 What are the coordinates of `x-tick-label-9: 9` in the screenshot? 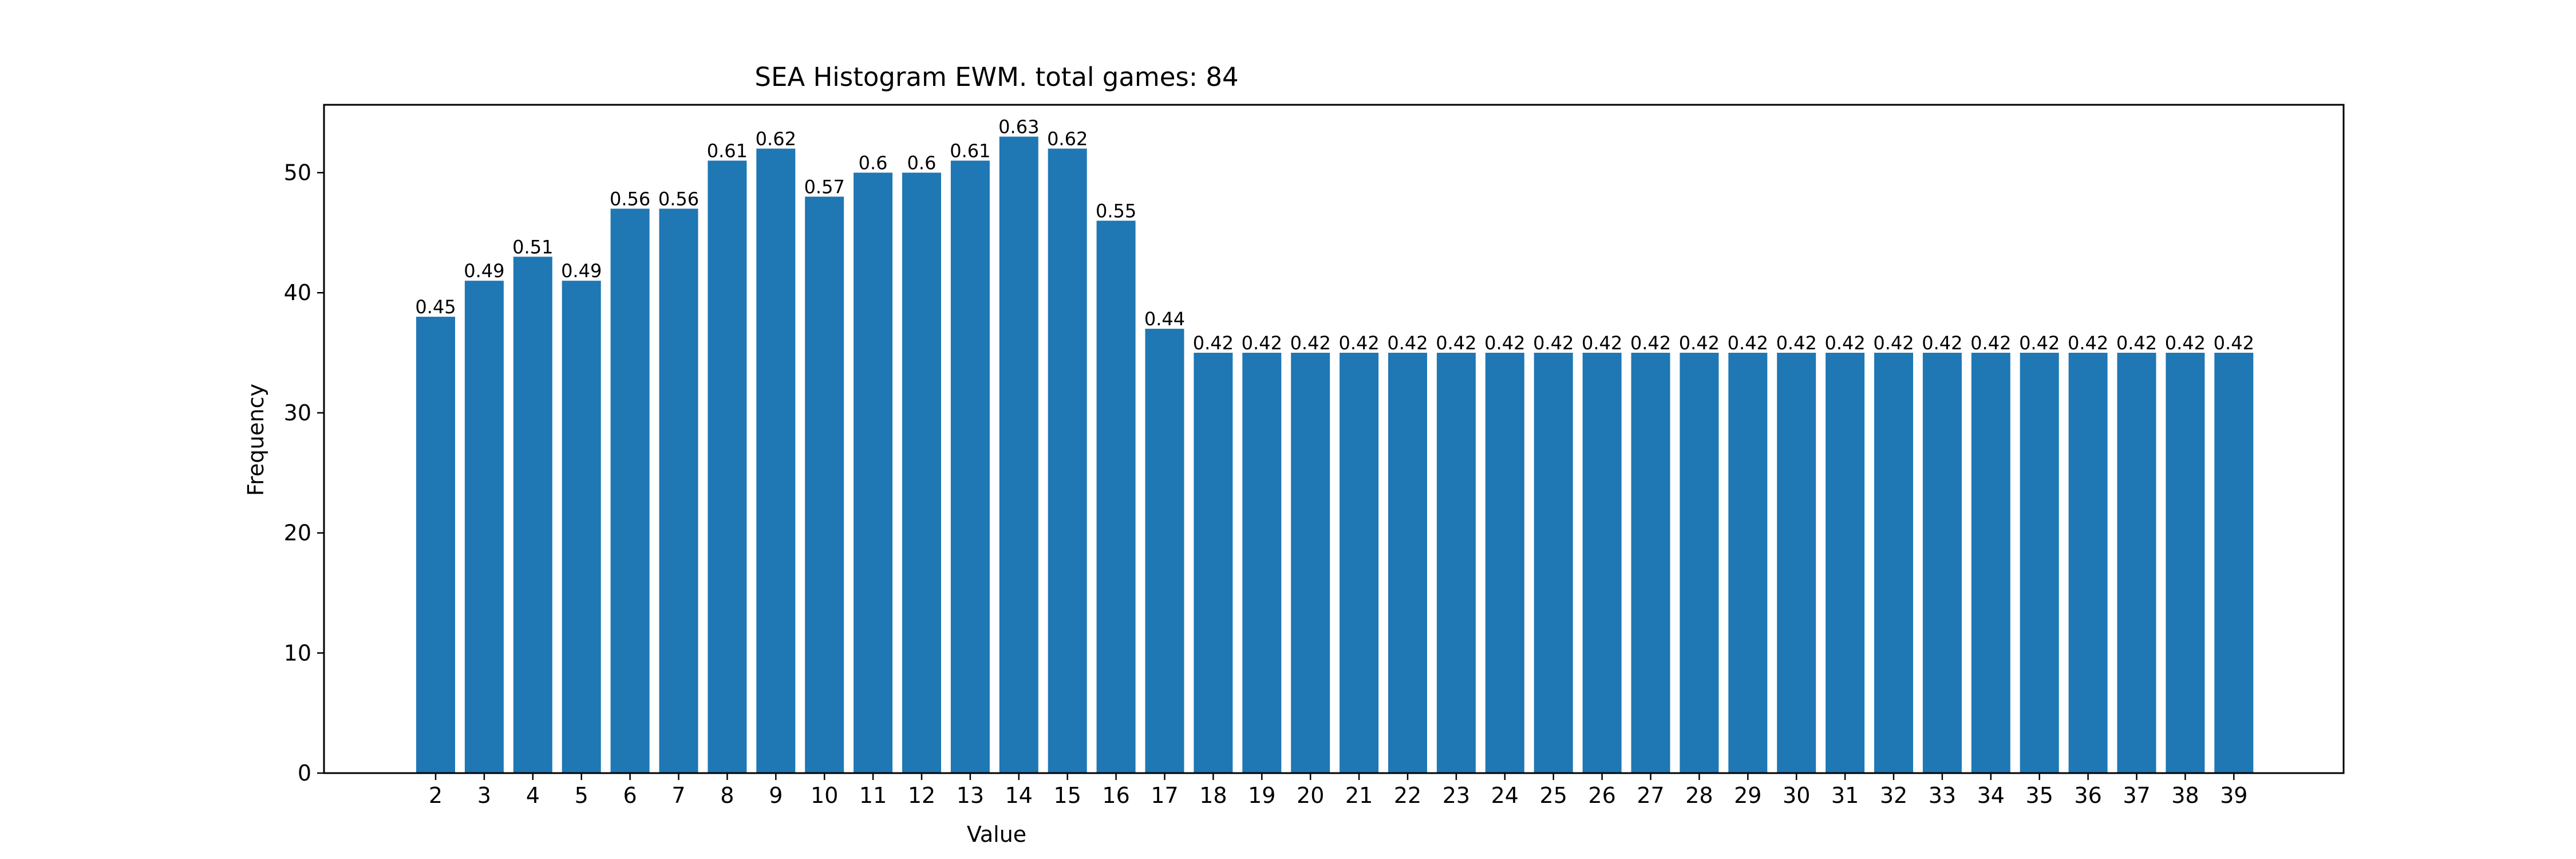 It's located at (776, 795).